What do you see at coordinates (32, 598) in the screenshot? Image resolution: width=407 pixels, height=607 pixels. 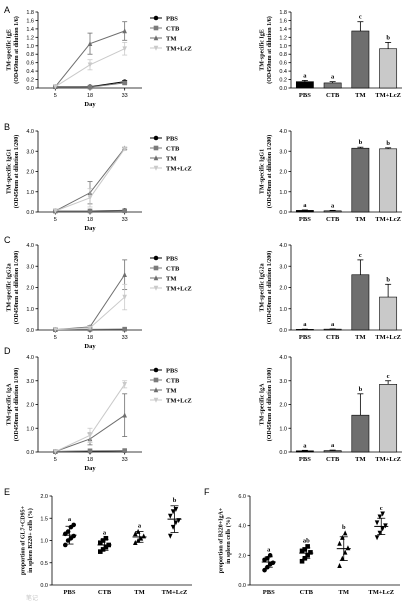 I see `watermark: 笔记` at bounding box center [32, 598].